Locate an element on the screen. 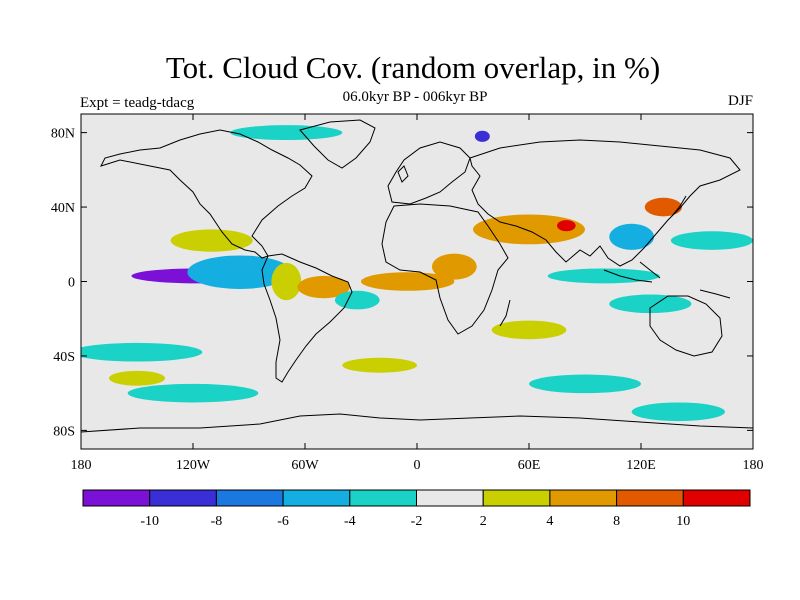  coast-australia is located at coordinates (686, 326).